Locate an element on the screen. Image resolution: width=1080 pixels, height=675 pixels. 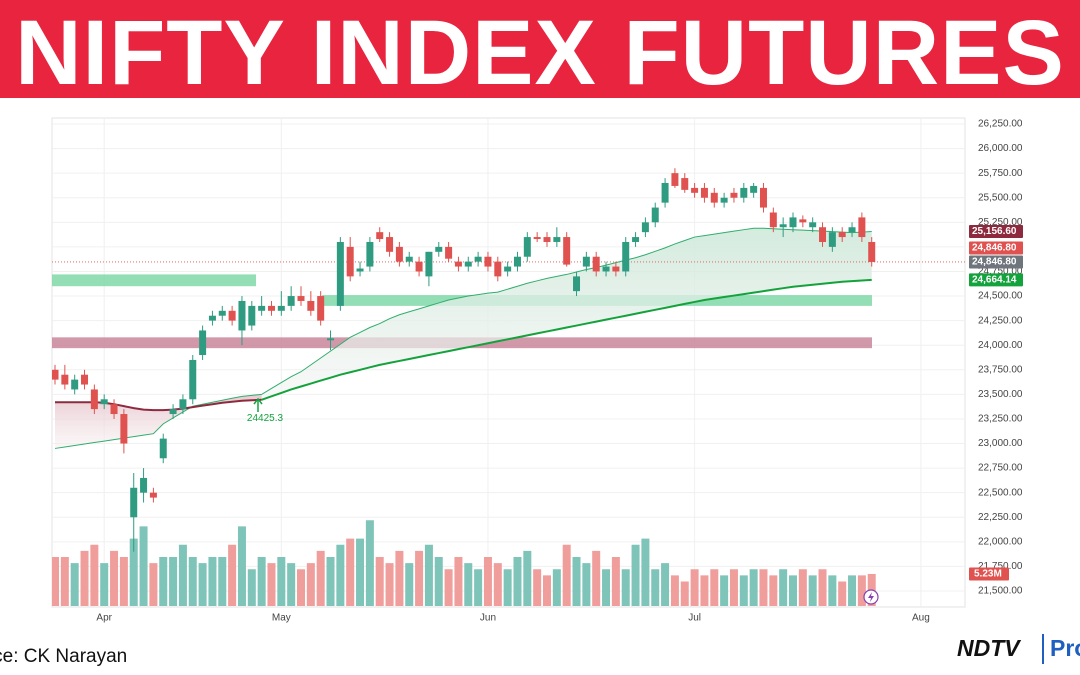
y-tick-label: 23,500.00 is located at coordinates (1000, 394).